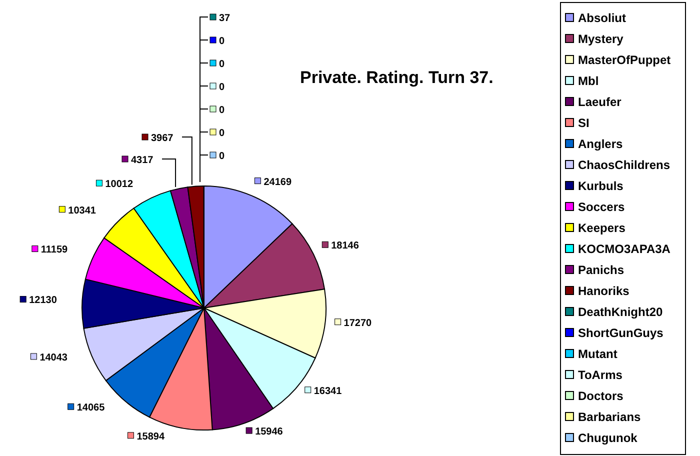 This screenshot has height=456, width=700. I want to click on legend-label: ShortGunGuys, so click(621, 333).